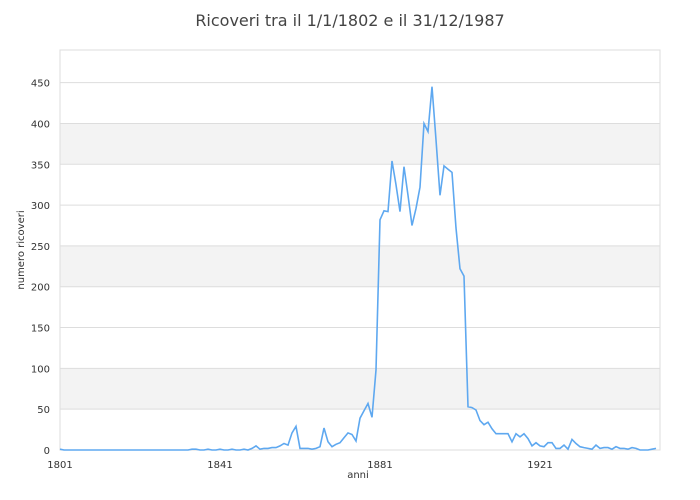 The height and width of the screenshot is (500, 700). What do you see at coordinates (40, 288) in the screenshot?
I see `y-tick-label: 200` at bounding box center [40, 288].